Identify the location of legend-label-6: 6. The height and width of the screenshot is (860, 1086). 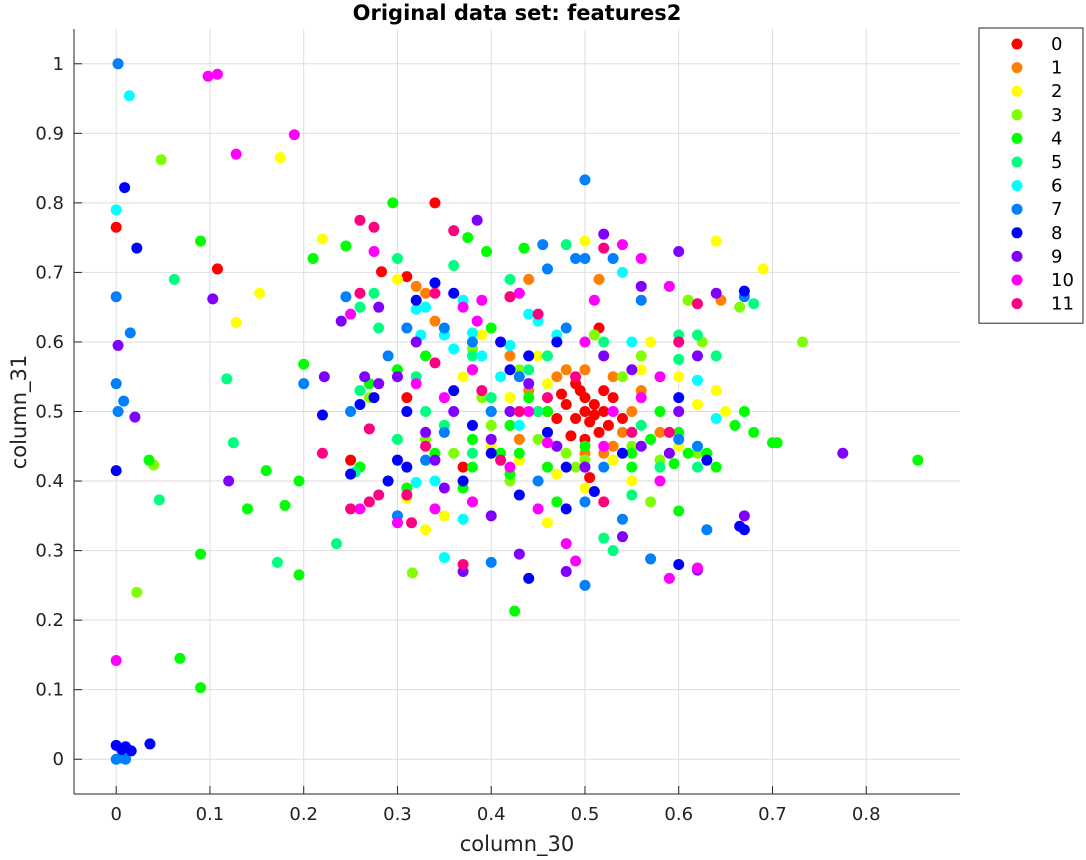
(1056, 186).